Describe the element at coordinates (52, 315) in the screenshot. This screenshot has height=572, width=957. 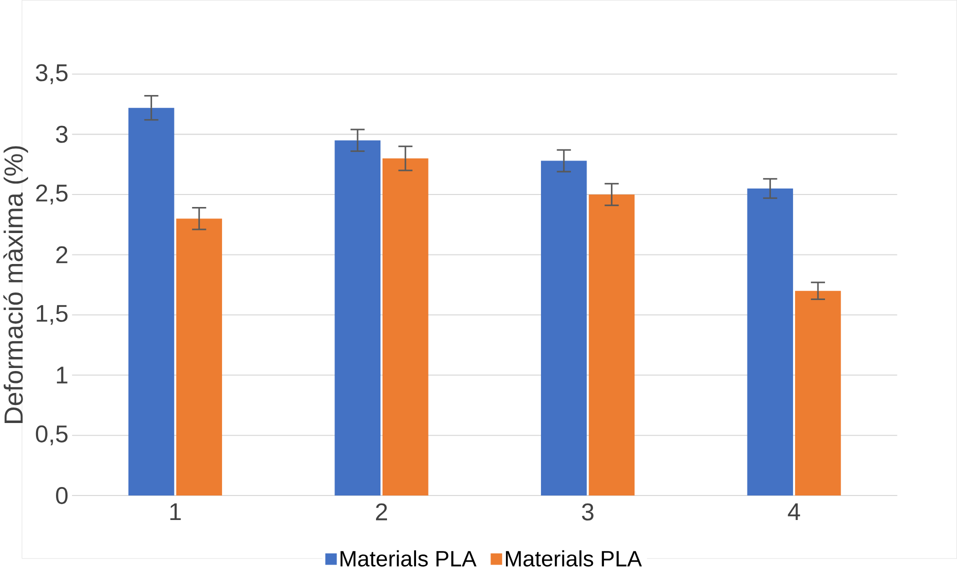
I see `y-tick-label: 1,5` at that location.